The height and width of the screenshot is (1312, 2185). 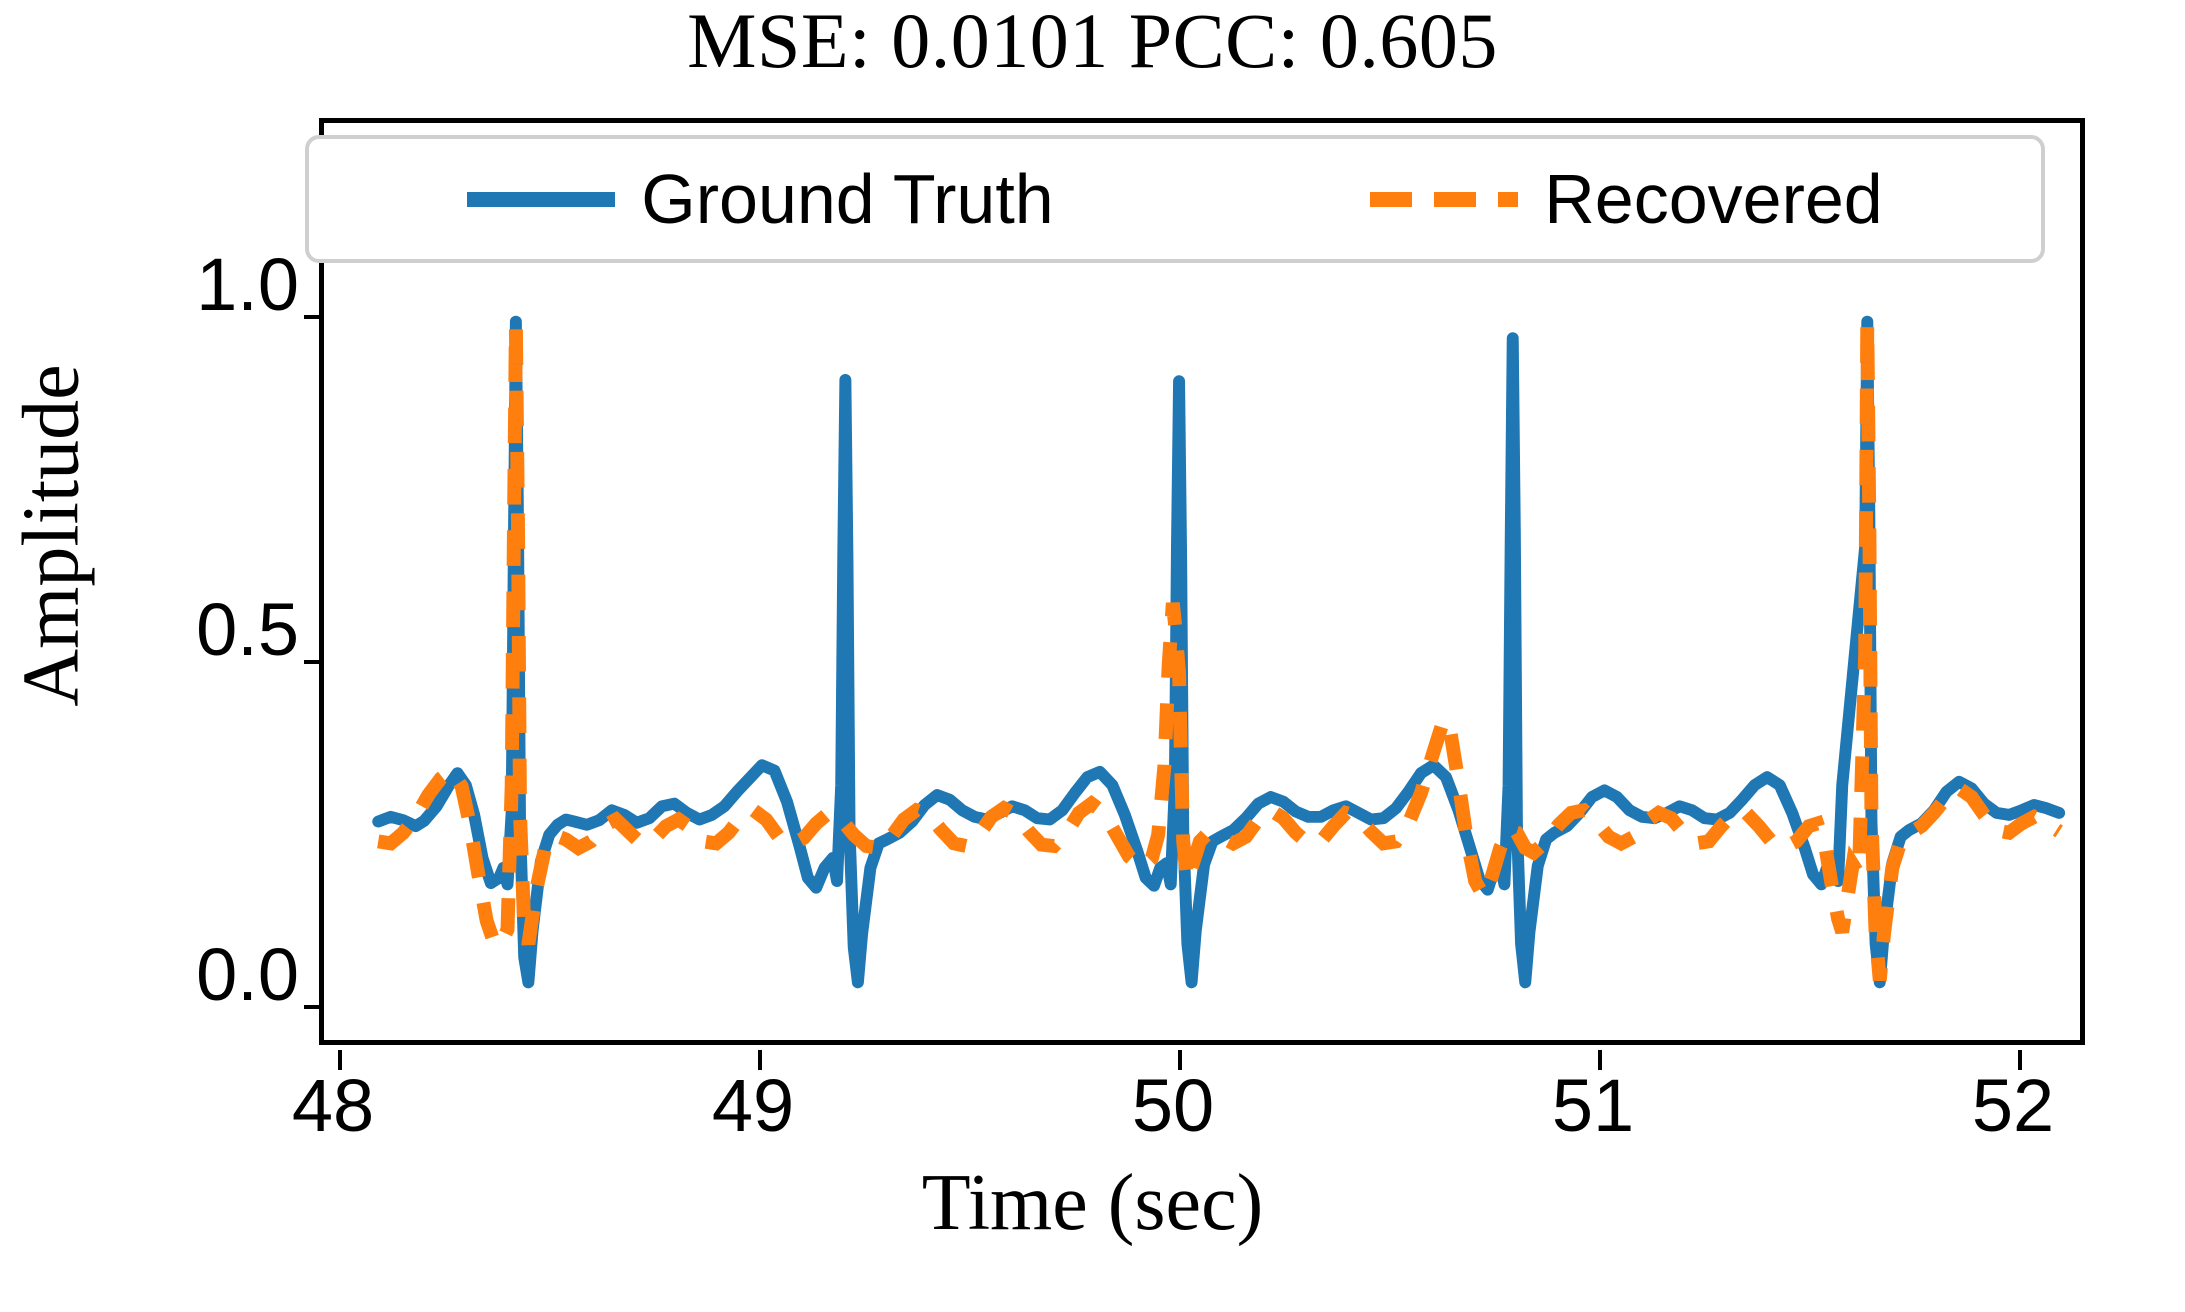 What do you see at coordinates (247, 284) in the screenshot?
I see `y-tick-label-1: 1.0` at bounding box center [247, 284].